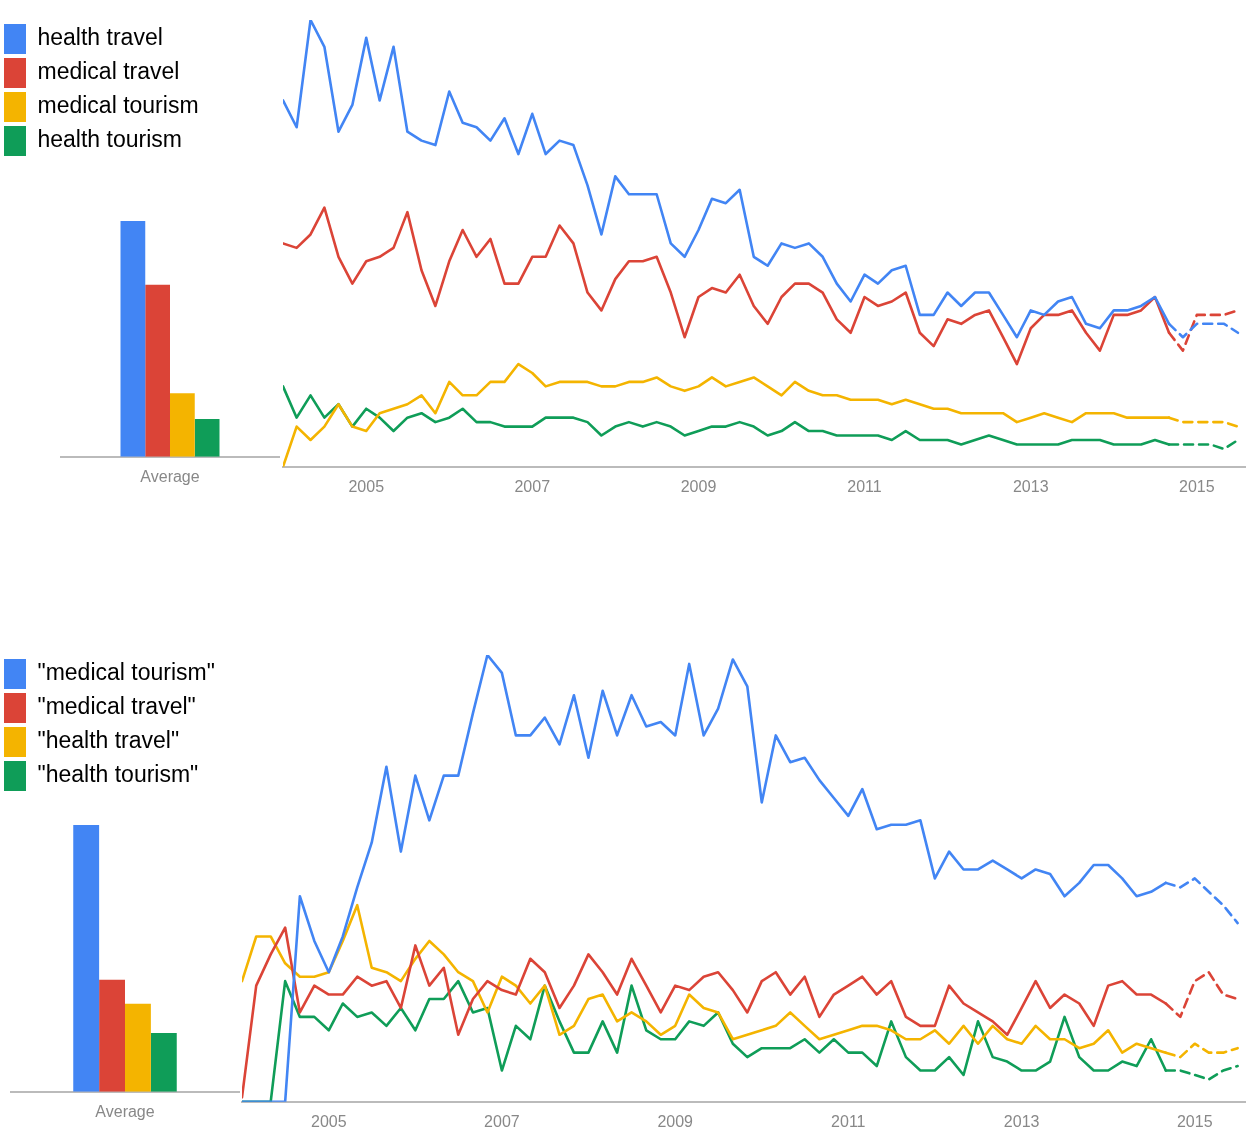 This screenshot has height=1131, width=1250. Describe the element at coordinates (118, 774) in the screenshot. I see `legend-label: "health tourism"` at that location.